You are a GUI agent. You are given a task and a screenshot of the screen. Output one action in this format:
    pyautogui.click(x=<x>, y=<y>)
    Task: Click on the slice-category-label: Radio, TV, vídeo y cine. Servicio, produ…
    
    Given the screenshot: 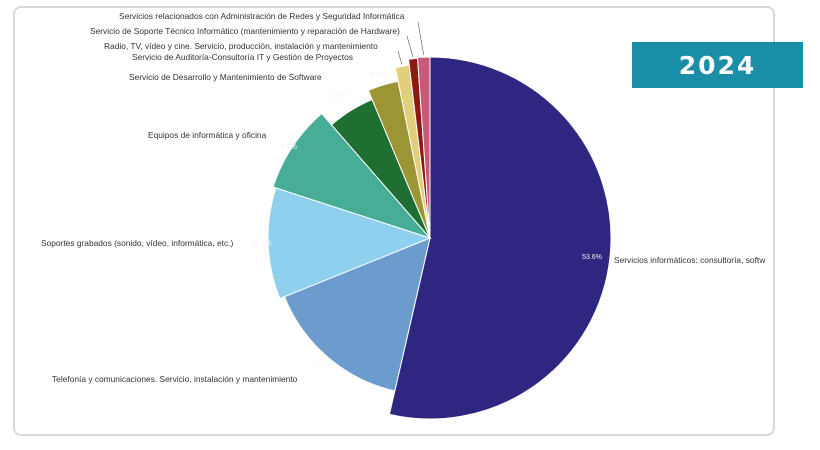 What is the action you would take?
    pyautogui.click(x=241, y=46)
    